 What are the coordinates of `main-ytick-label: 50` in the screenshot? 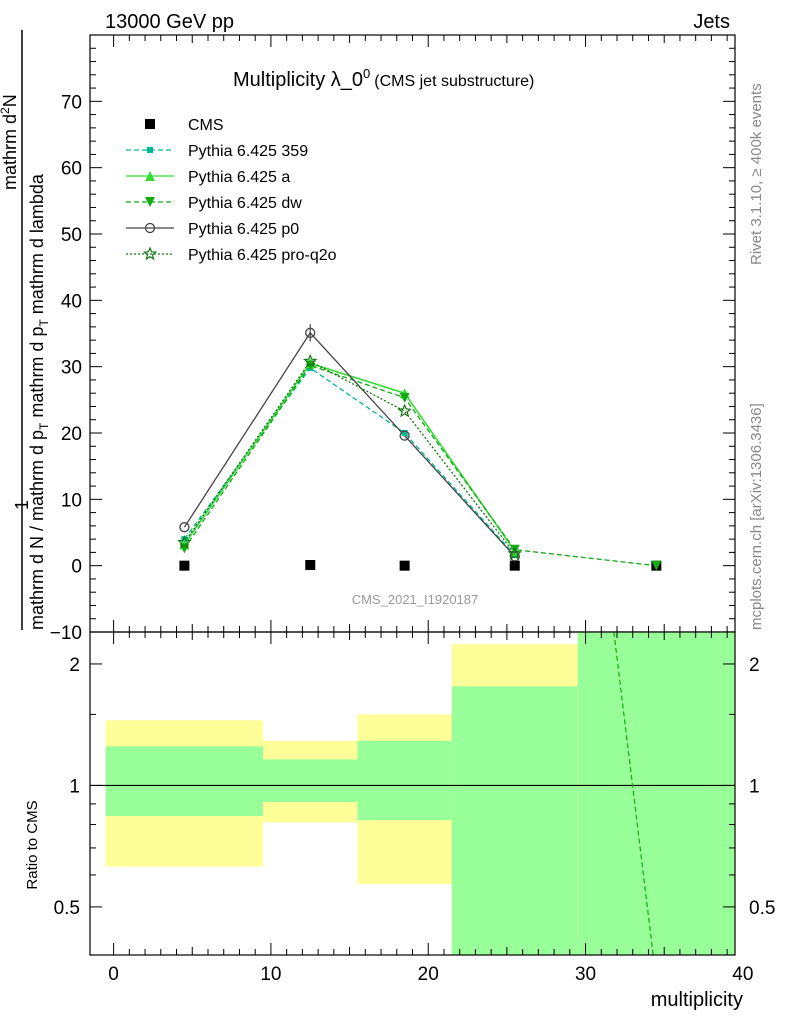 It's located at (71, 235).